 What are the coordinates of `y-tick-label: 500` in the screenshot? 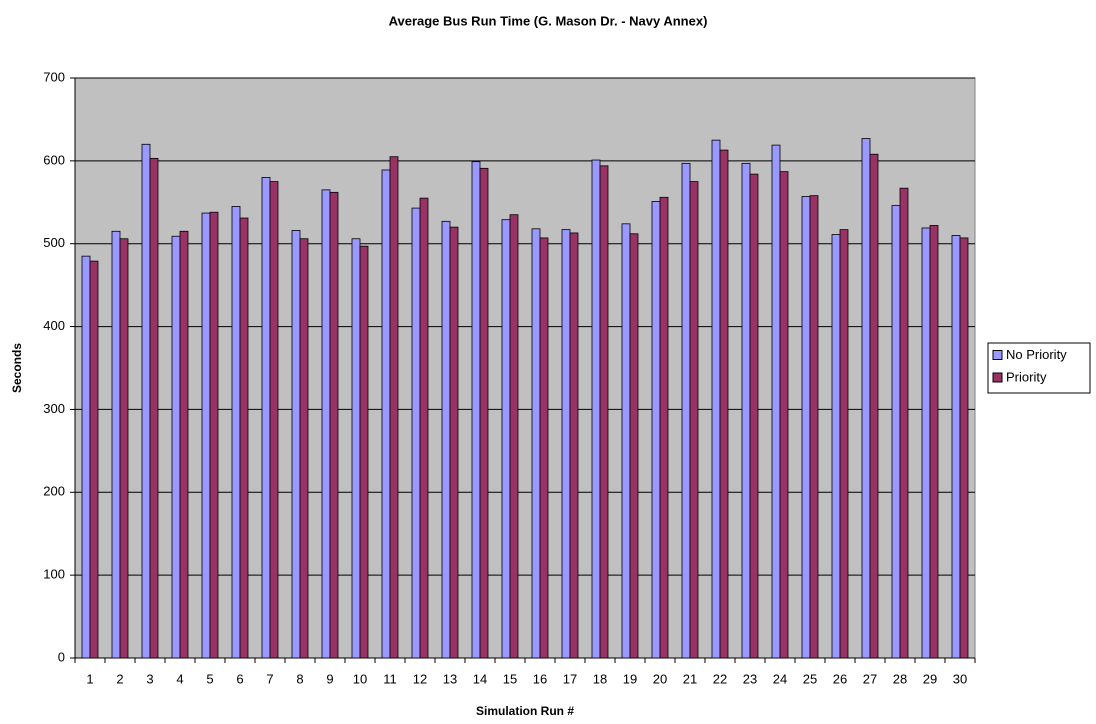 It's located at (54, 242).